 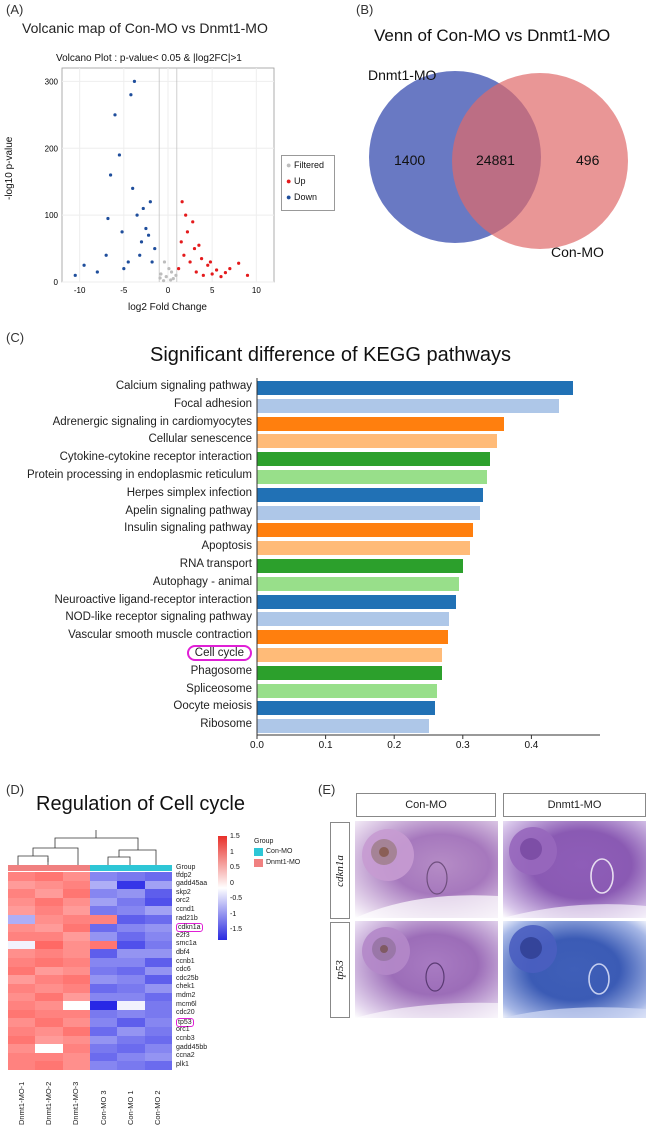 I want to click on heatmap-sample-label: Dnmt1-MO-2, so click(x=48, y=1103).